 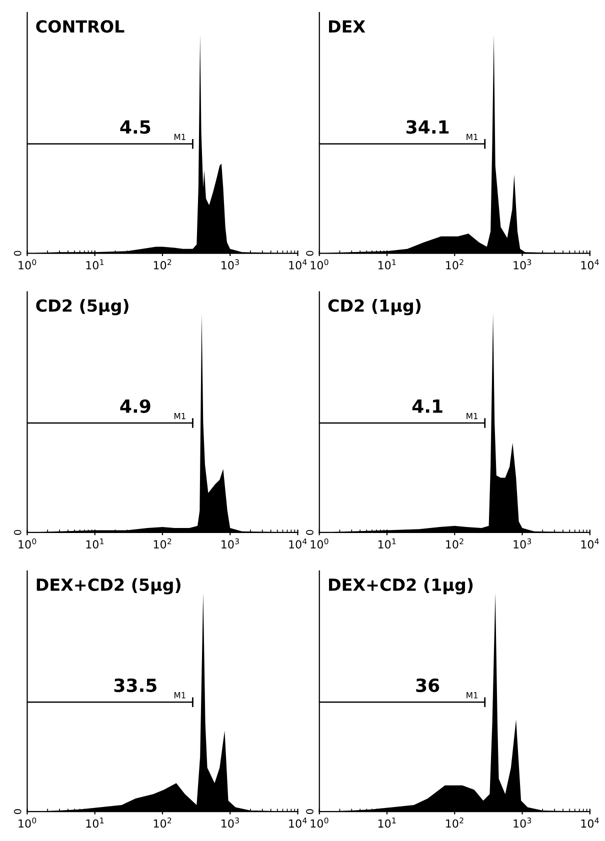 I want to click on chart-title: CD2 (5μg), so click(x=82, y=307).